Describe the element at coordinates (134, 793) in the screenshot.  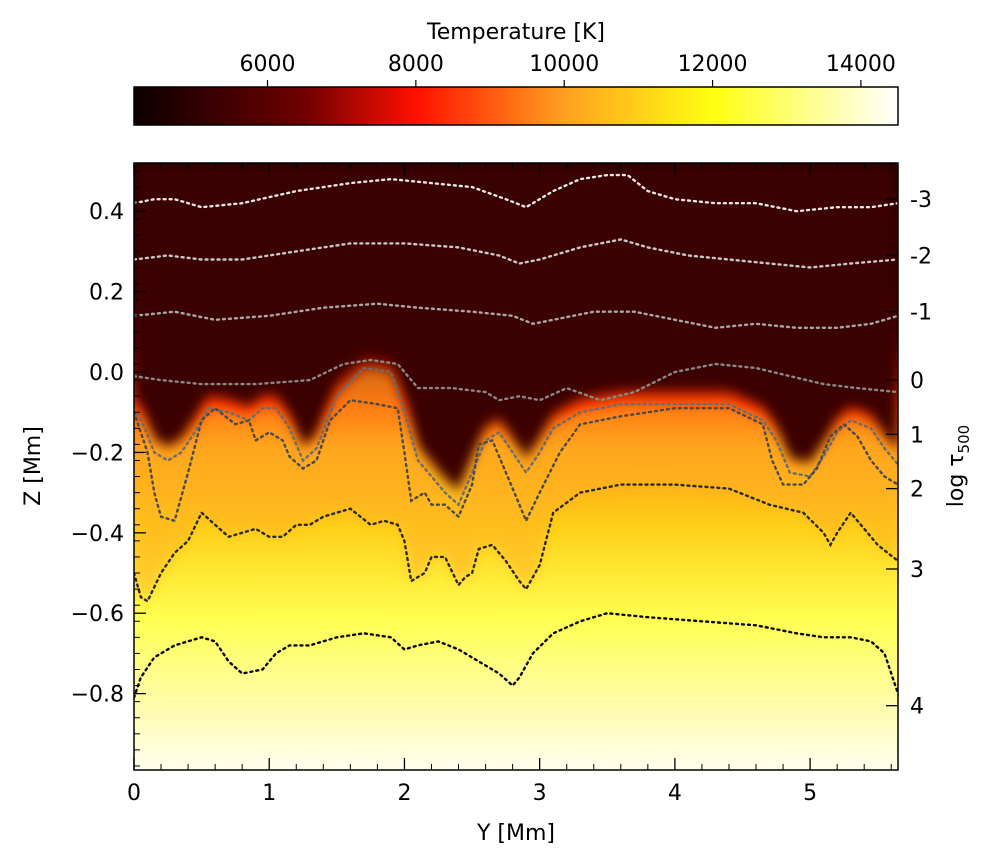
I see `x-tick-label: 0` at that location.